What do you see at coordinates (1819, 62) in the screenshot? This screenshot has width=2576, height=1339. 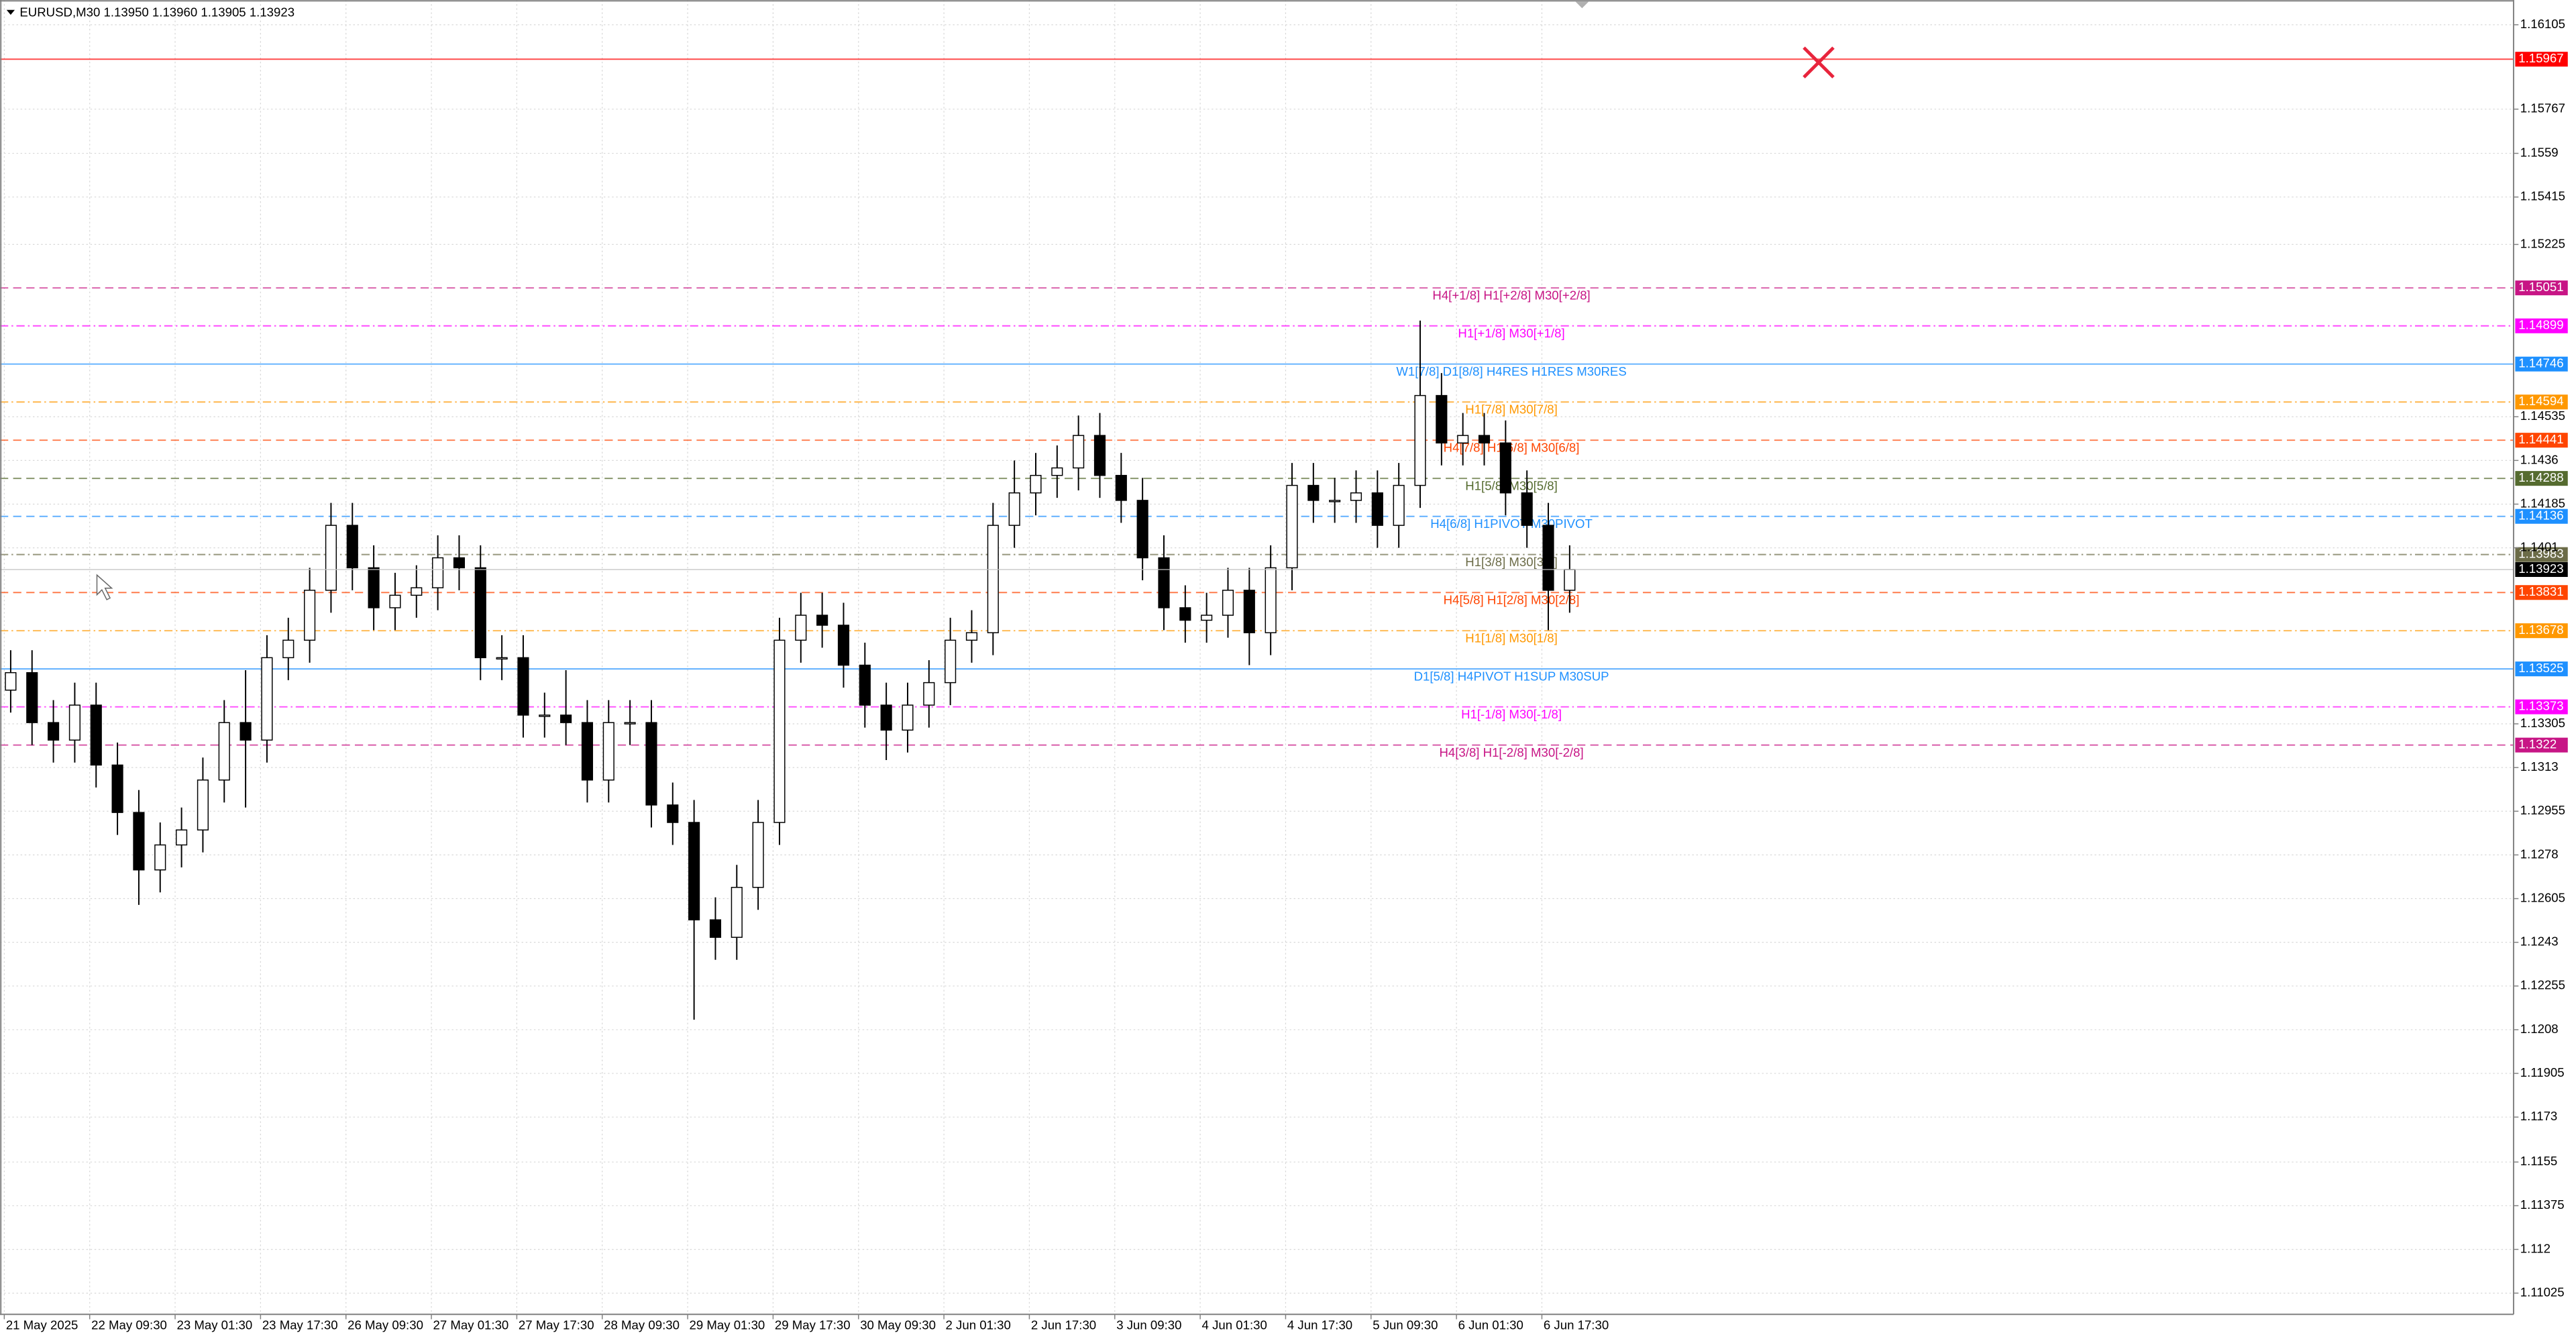 I see `close-marker` at bounding box center [1819, 62].